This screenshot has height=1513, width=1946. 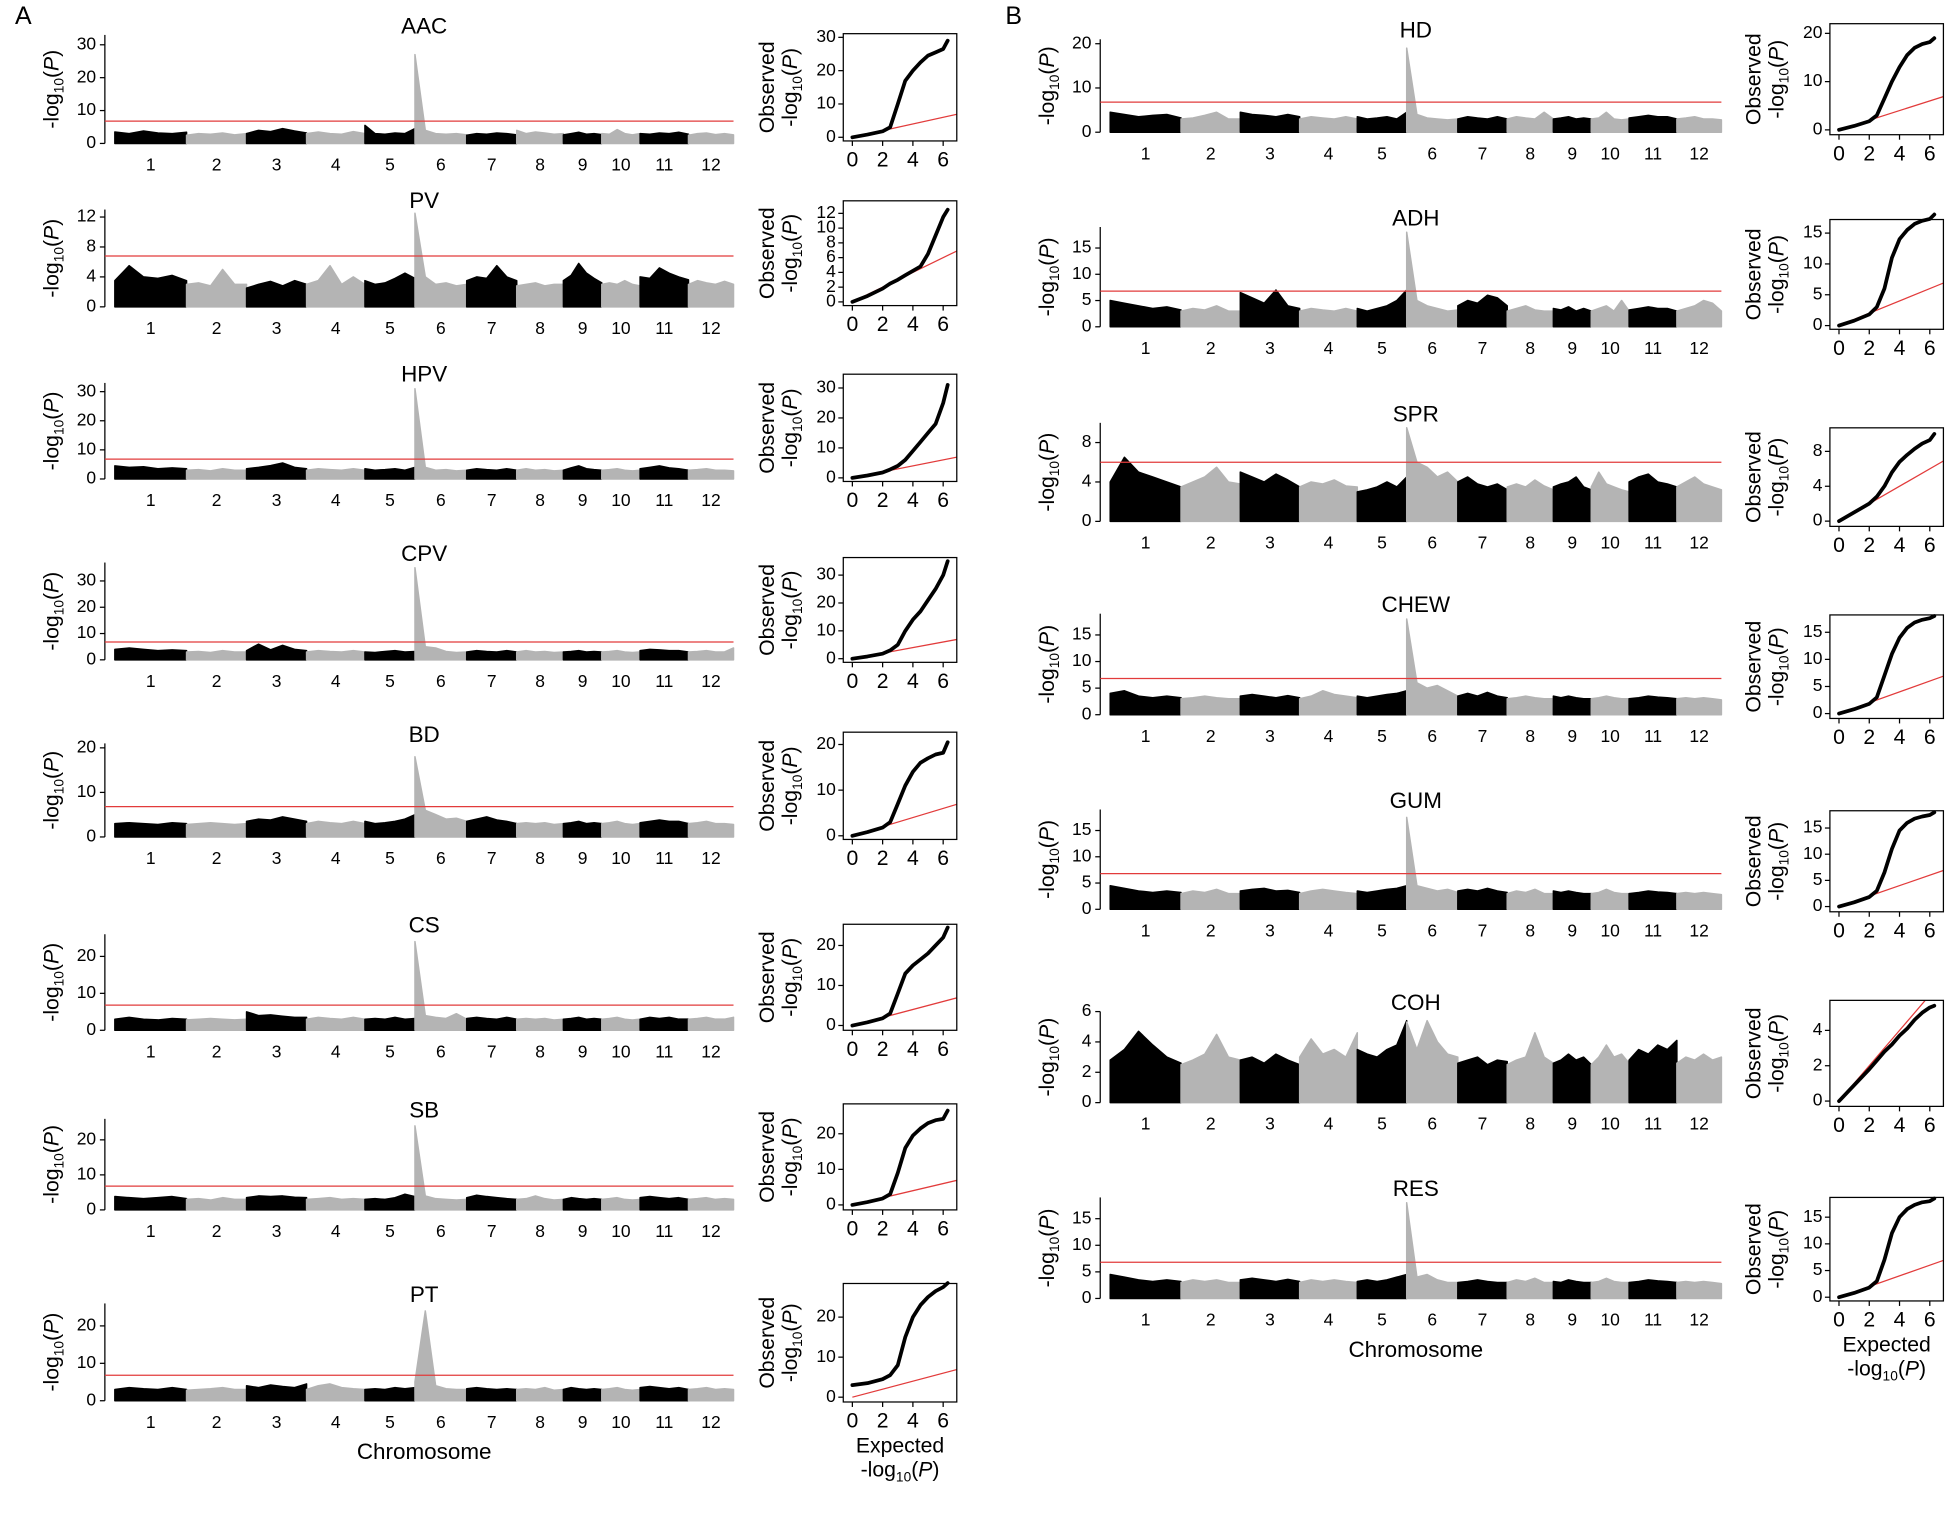 I want to click on x-tick-label: 12, so click(x=1698, y=930).